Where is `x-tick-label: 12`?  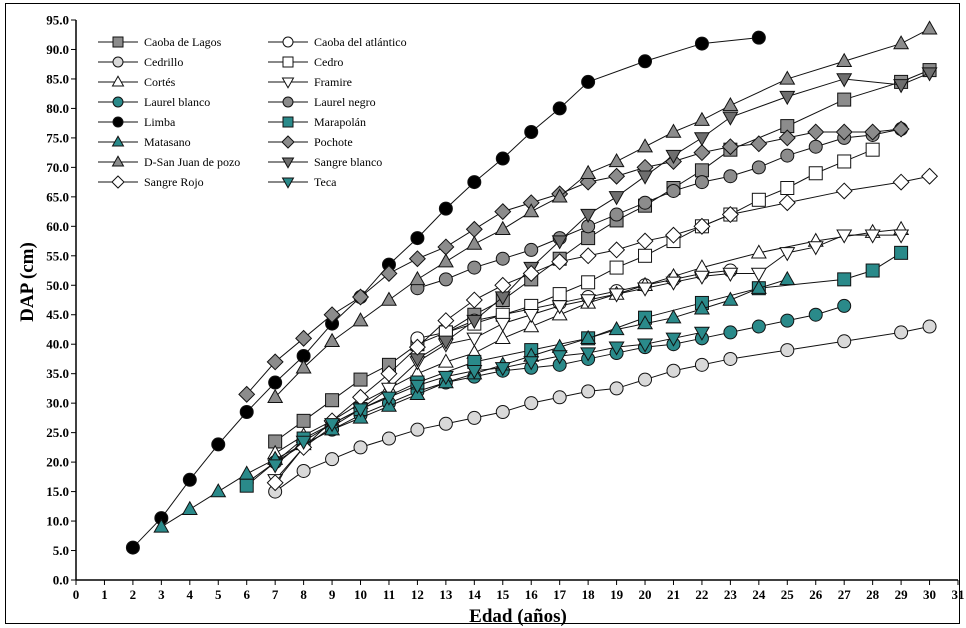
x-tick-label: 12 is located at coordinates (417, 594).